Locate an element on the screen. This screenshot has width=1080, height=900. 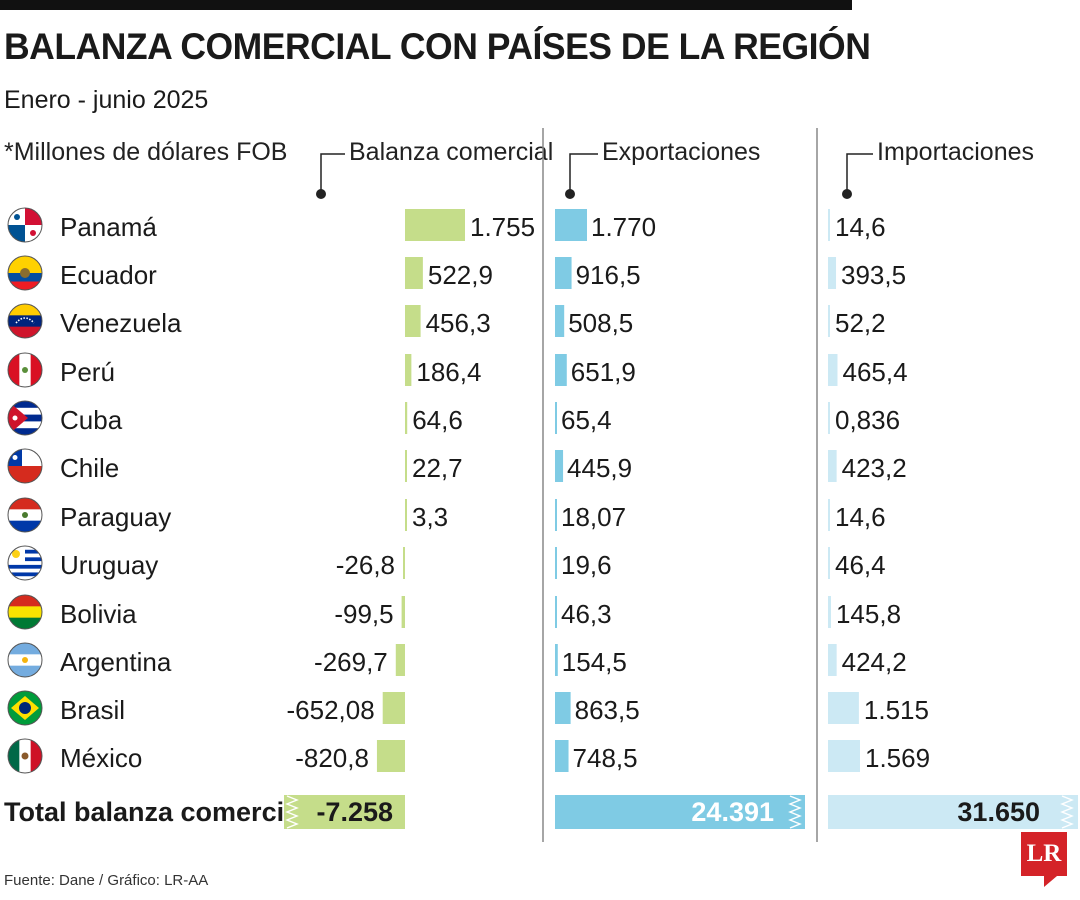
exports-value-chile: 445,9 is located at coordinates (599, 468).